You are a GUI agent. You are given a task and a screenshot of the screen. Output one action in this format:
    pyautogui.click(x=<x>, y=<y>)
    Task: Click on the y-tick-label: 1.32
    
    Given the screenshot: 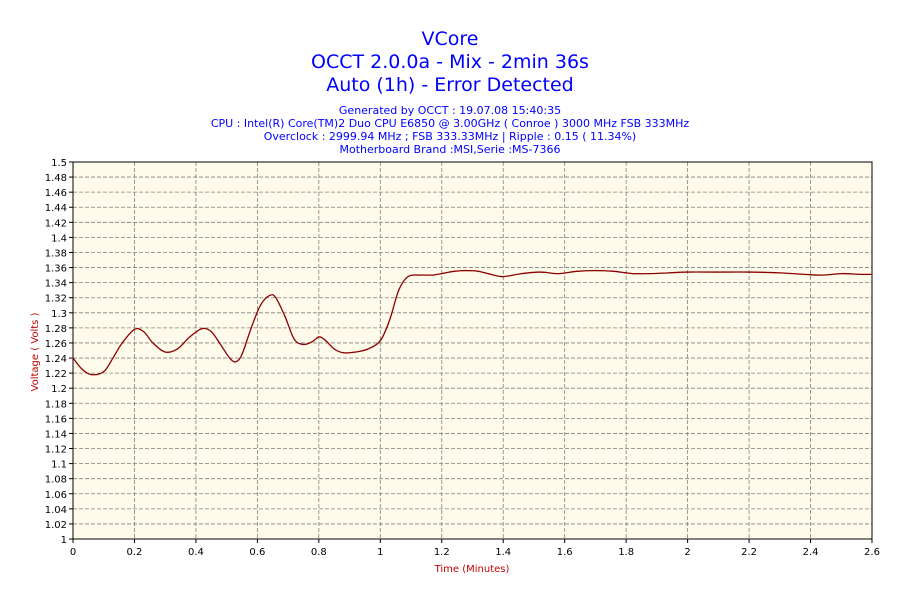 What is the action you would take?
    pyautogui.click(x=56, y=299)
    